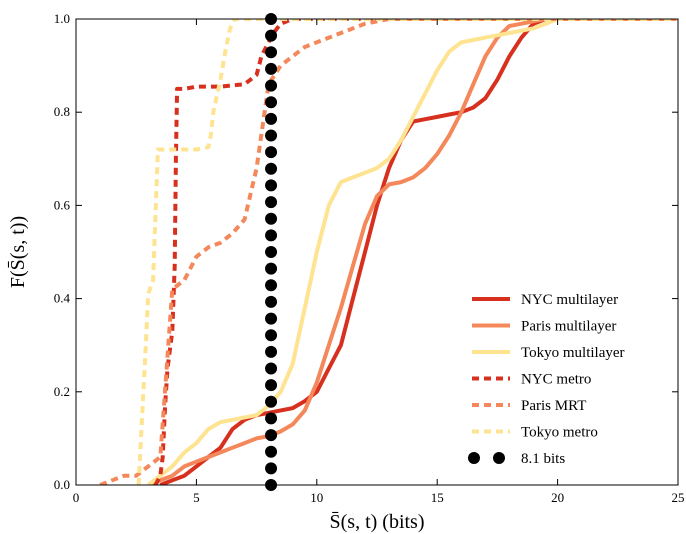 The width and height of the screenshot is (686, 534). Describe the element at coordinates (556, 380) in the screenshot. I see `legend-label: NYC metro` at that location.